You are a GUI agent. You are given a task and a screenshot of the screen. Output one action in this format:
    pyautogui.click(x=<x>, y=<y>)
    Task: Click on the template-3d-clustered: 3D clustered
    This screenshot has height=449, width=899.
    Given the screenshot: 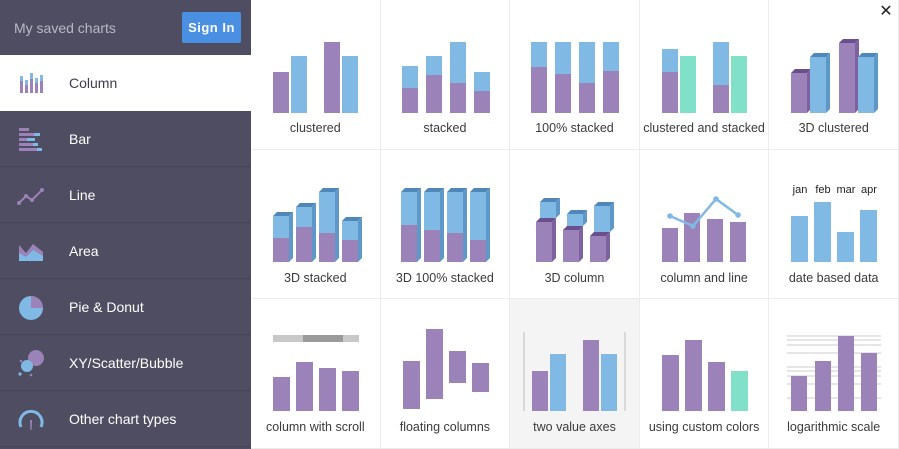 What is the action you would take?
    pyautogui.click(x=834, y=75)
    